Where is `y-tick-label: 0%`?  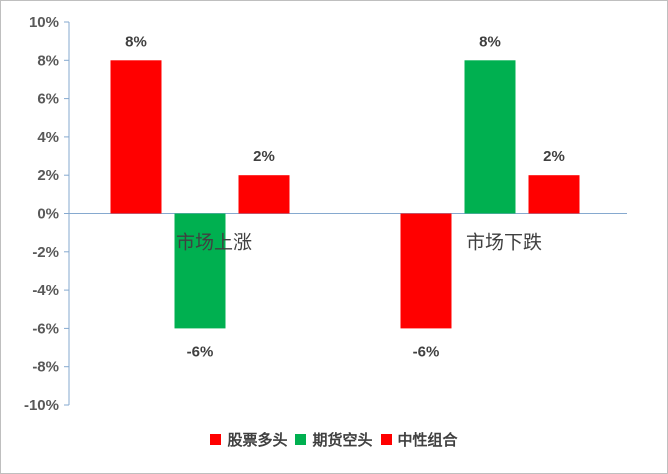 y-tick-label: 0% is located at coordinates (48, 214).